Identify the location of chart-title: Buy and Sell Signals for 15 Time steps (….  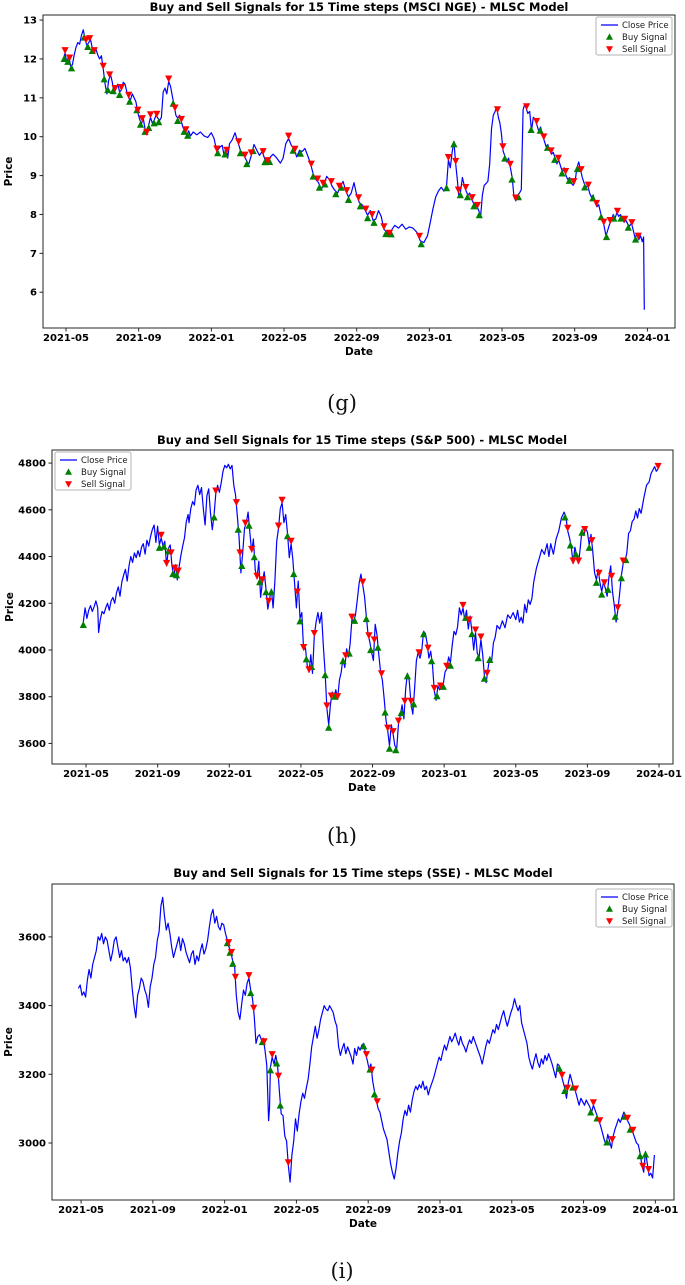
(362, 440).